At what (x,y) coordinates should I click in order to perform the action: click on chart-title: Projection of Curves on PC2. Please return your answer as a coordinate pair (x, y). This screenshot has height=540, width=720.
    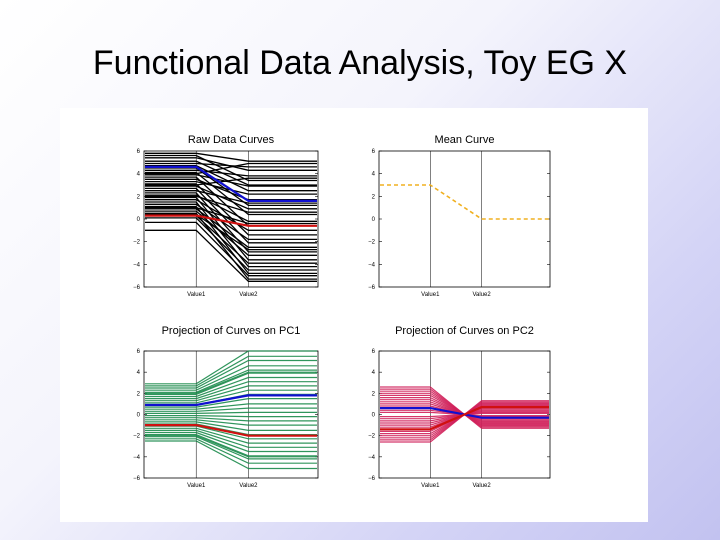
    Looking at the image, I should click on (464, 331).